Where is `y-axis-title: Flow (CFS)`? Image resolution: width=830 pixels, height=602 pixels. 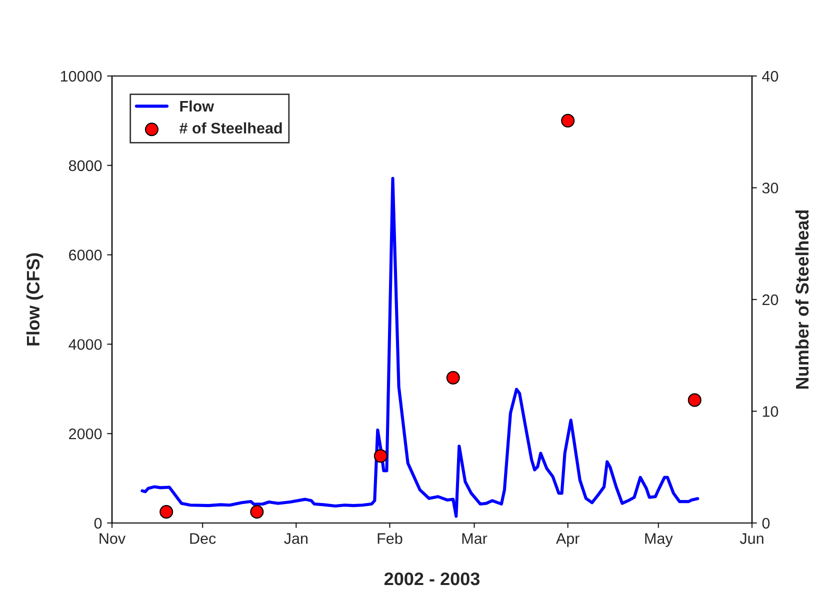 y-axis-title: Flow (CFS) is located at coordinates (35, 299).